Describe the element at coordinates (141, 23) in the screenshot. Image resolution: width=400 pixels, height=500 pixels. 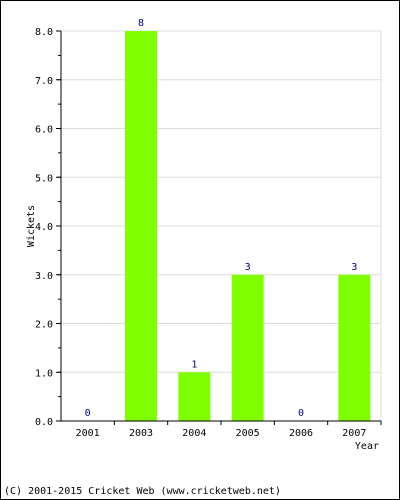
I see `data-label: 8` at that location.